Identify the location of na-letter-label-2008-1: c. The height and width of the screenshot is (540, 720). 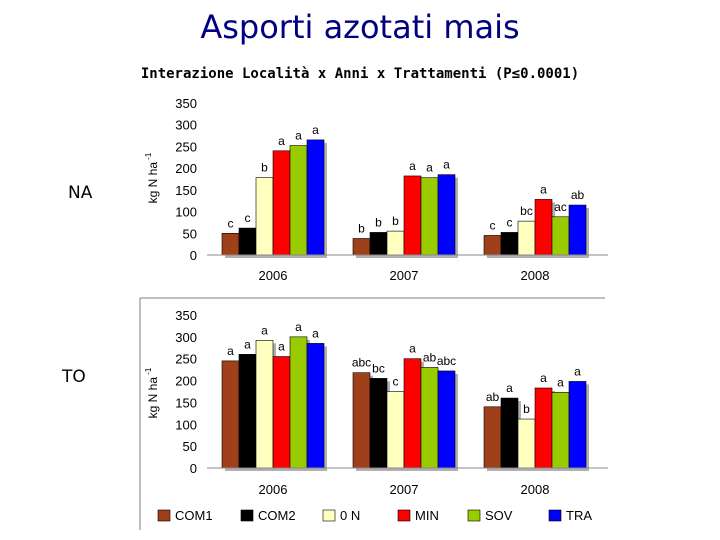
(510, 222).